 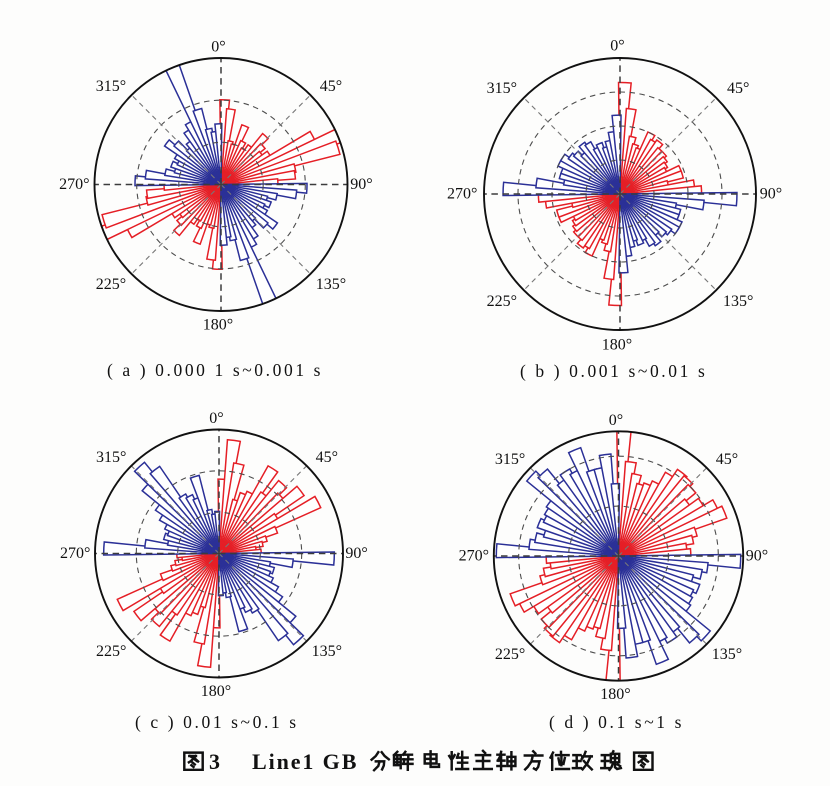 I want to click on svg-text: ( d ) 0.1 s~1 s, so click(x=616, y=722).